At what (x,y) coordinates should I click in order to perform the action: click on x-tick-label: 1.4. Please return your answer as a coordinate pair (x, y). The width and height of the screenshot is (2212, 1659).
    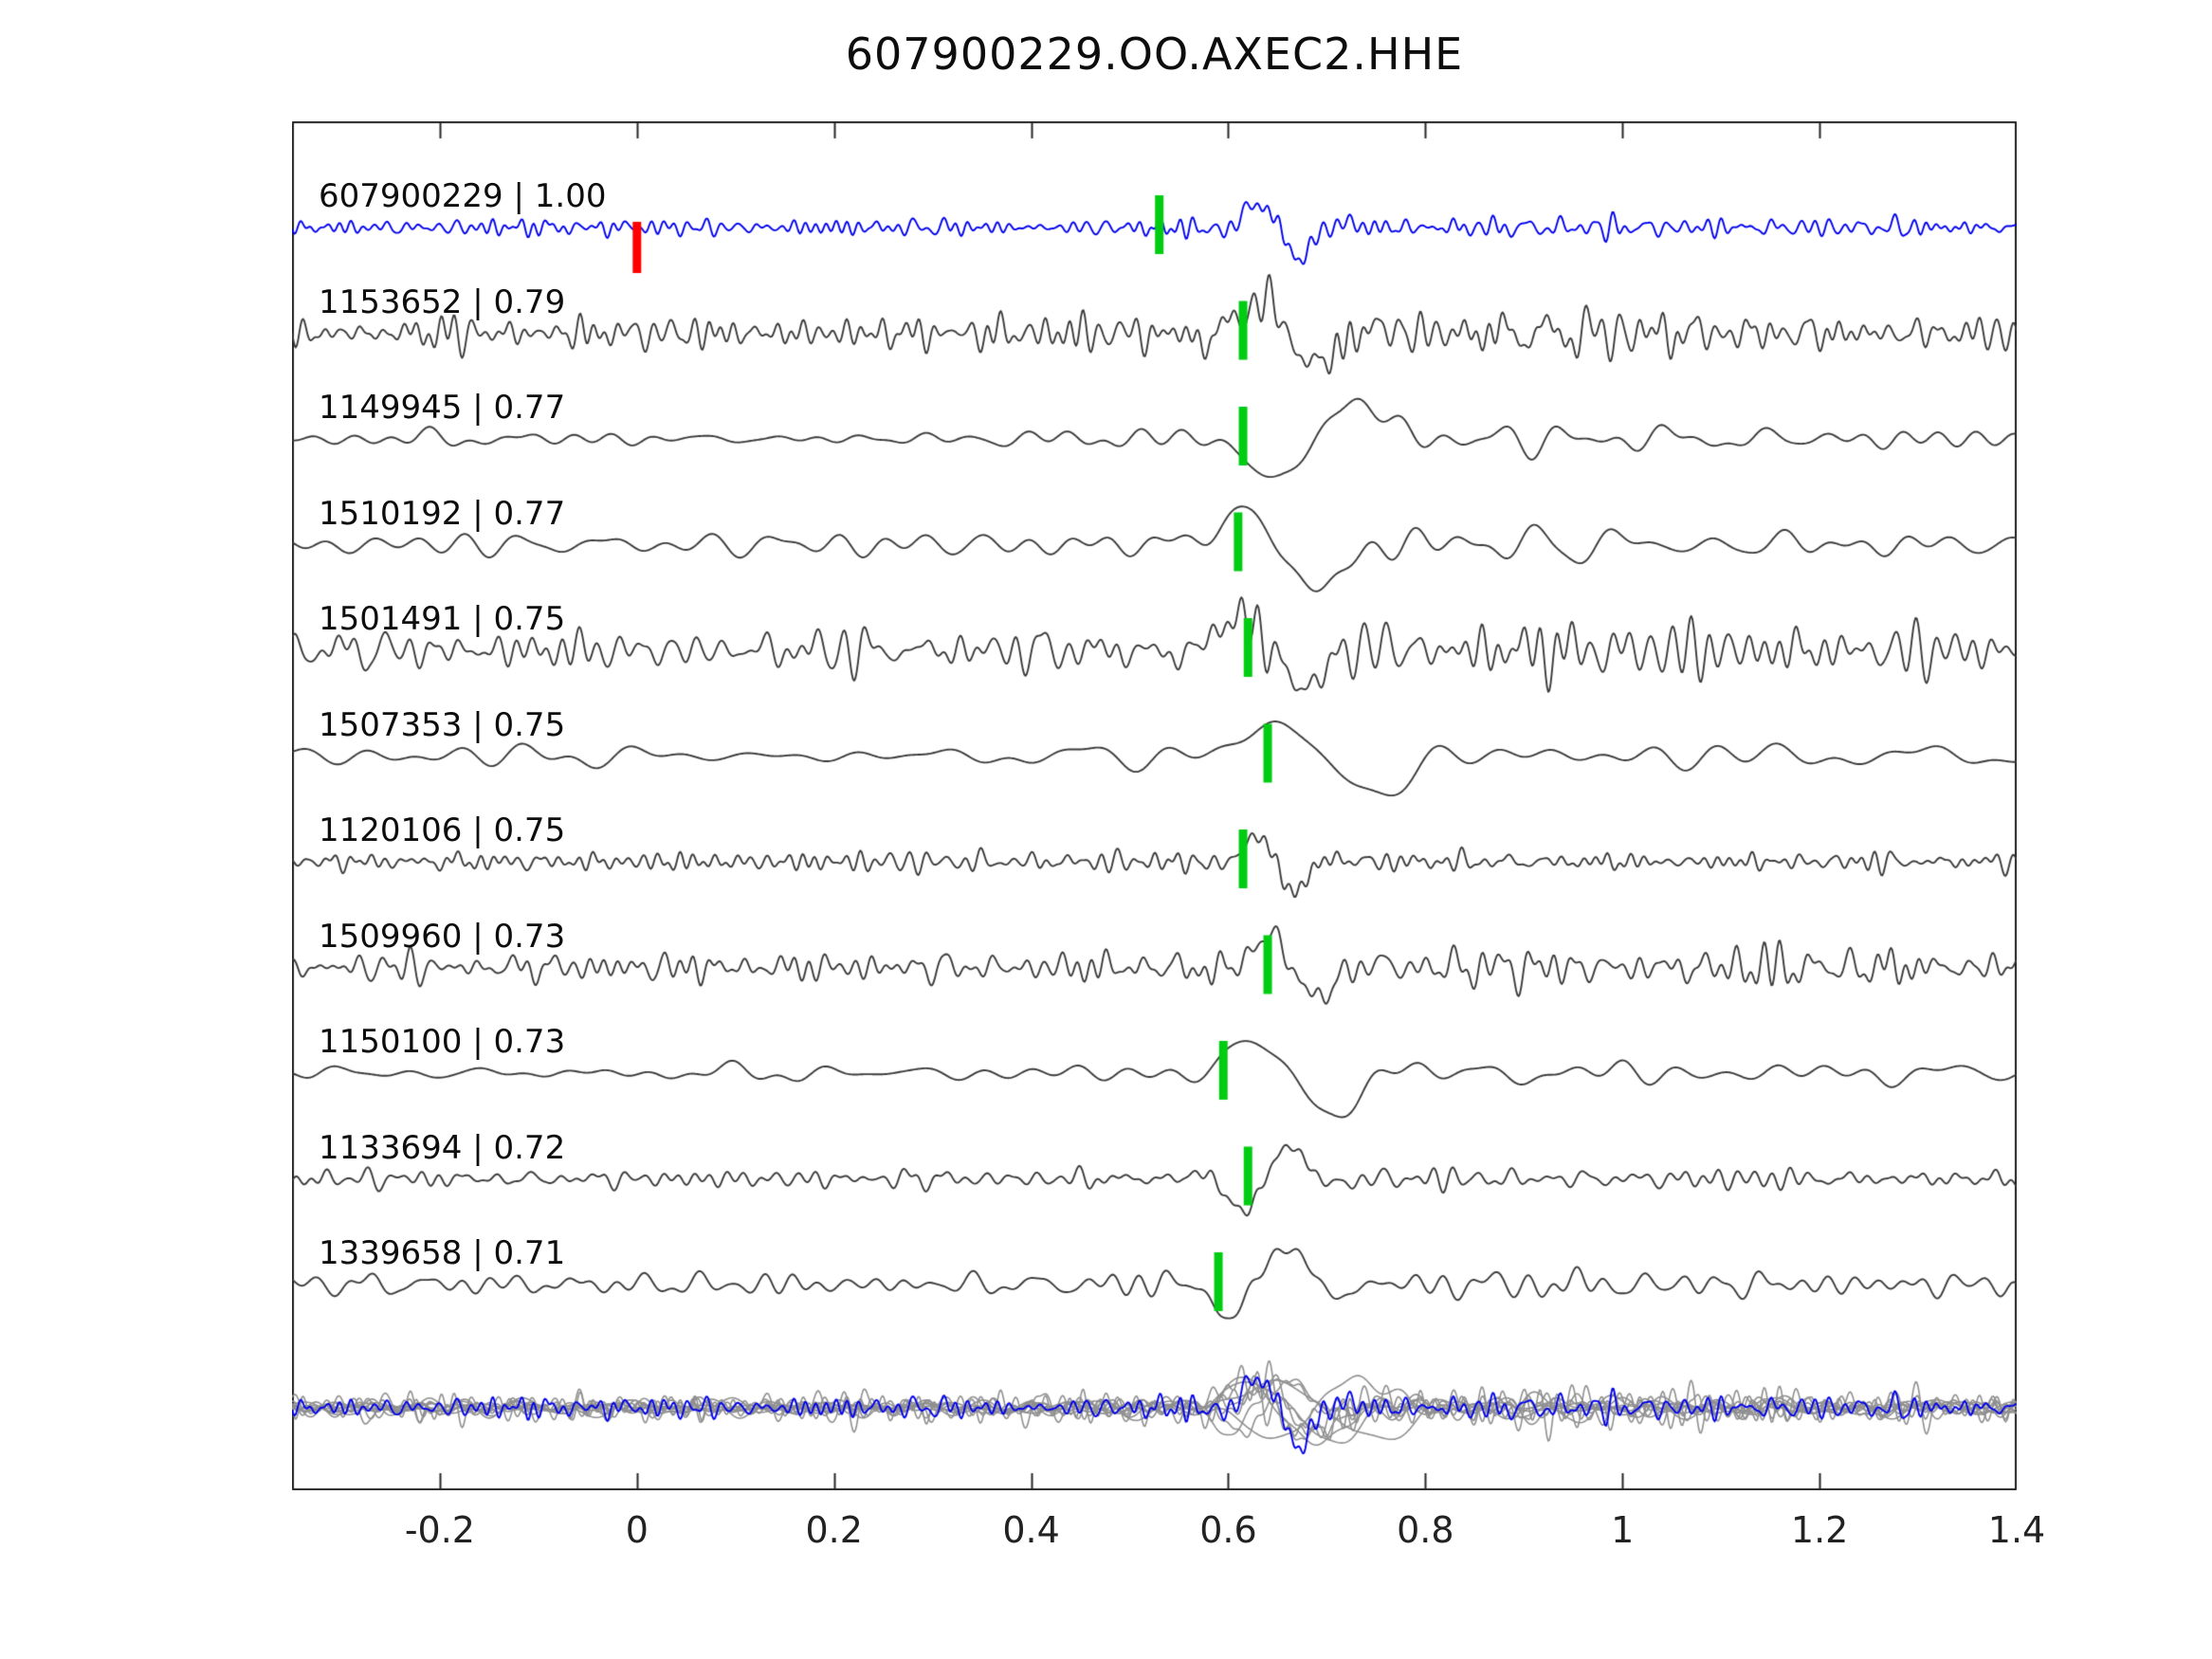
    Looking at the image, I should click on (2016, 1530).